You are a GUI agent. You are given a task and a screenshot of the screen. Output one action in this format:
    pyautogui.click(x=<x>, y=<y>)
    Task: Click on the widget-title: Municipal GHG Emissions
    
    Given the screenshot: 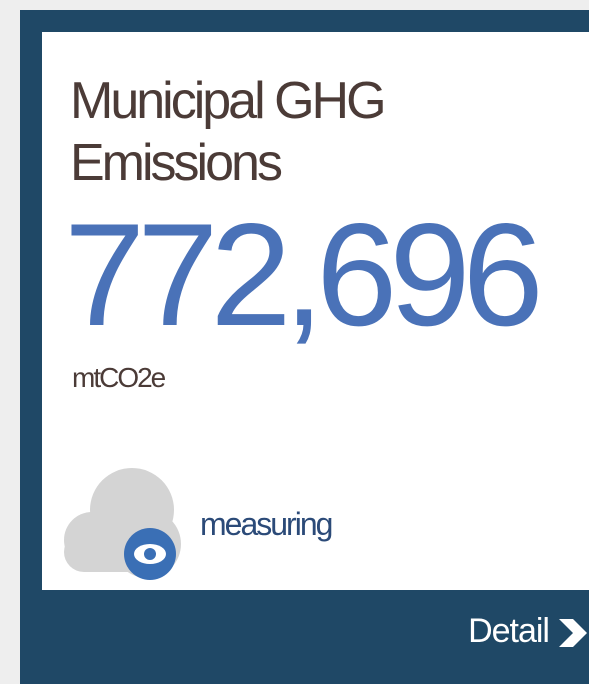 What is the action you would take?
    pyautogui.click(x=228, y=132)
    